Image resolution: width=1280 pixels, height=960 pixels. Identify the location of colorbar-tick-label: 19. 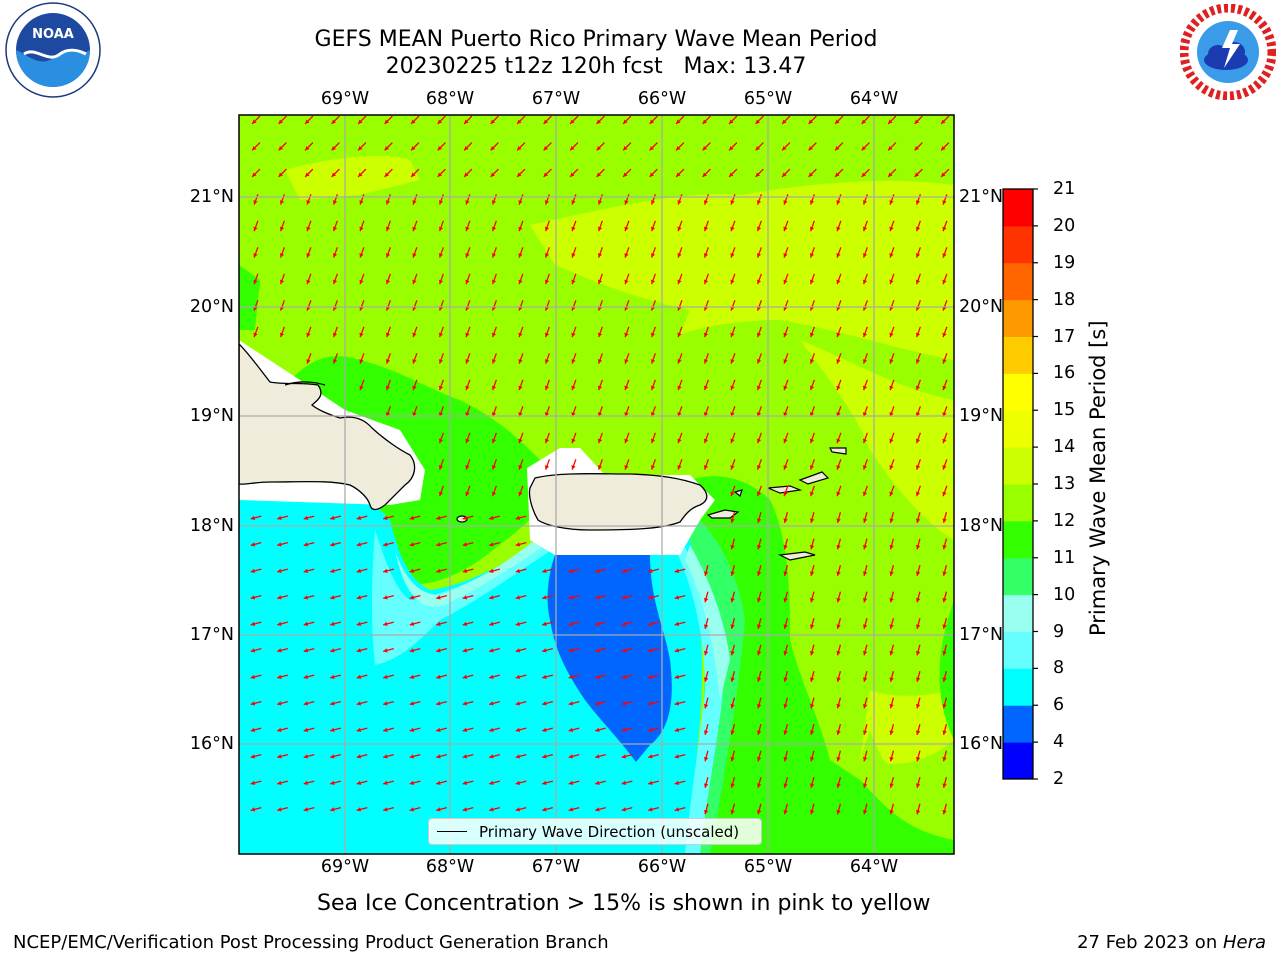
(1064, 262).